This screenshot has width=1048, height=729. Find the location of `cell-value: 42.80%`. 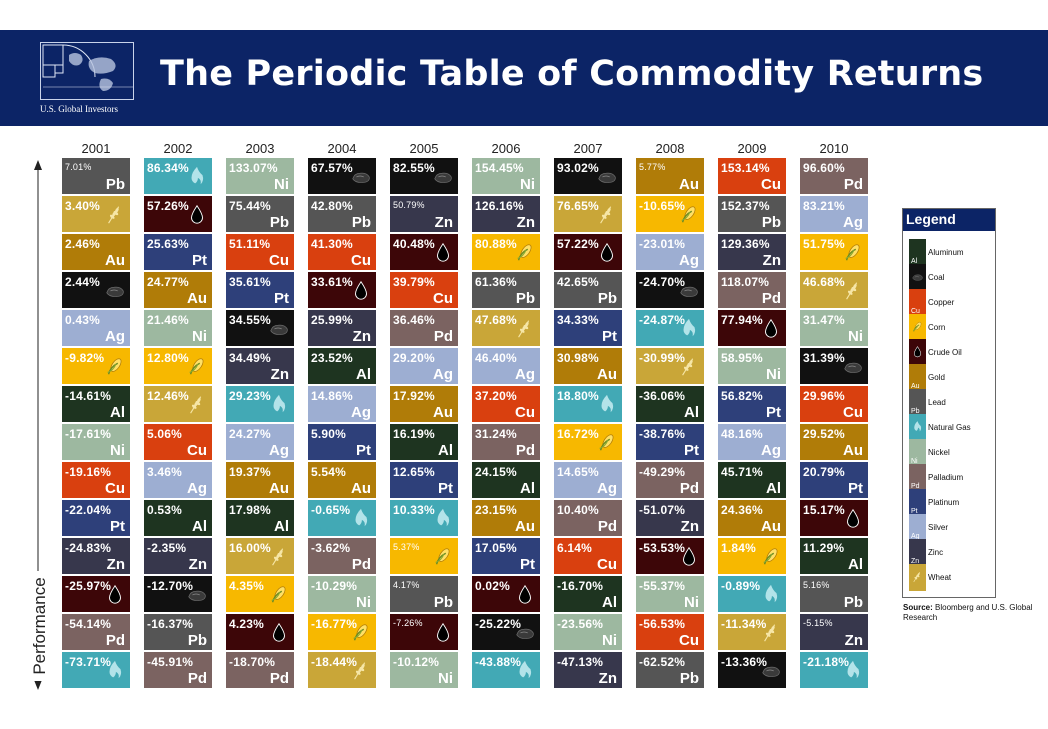

cell-value: 42.80% is located at coordinates (332, 206).